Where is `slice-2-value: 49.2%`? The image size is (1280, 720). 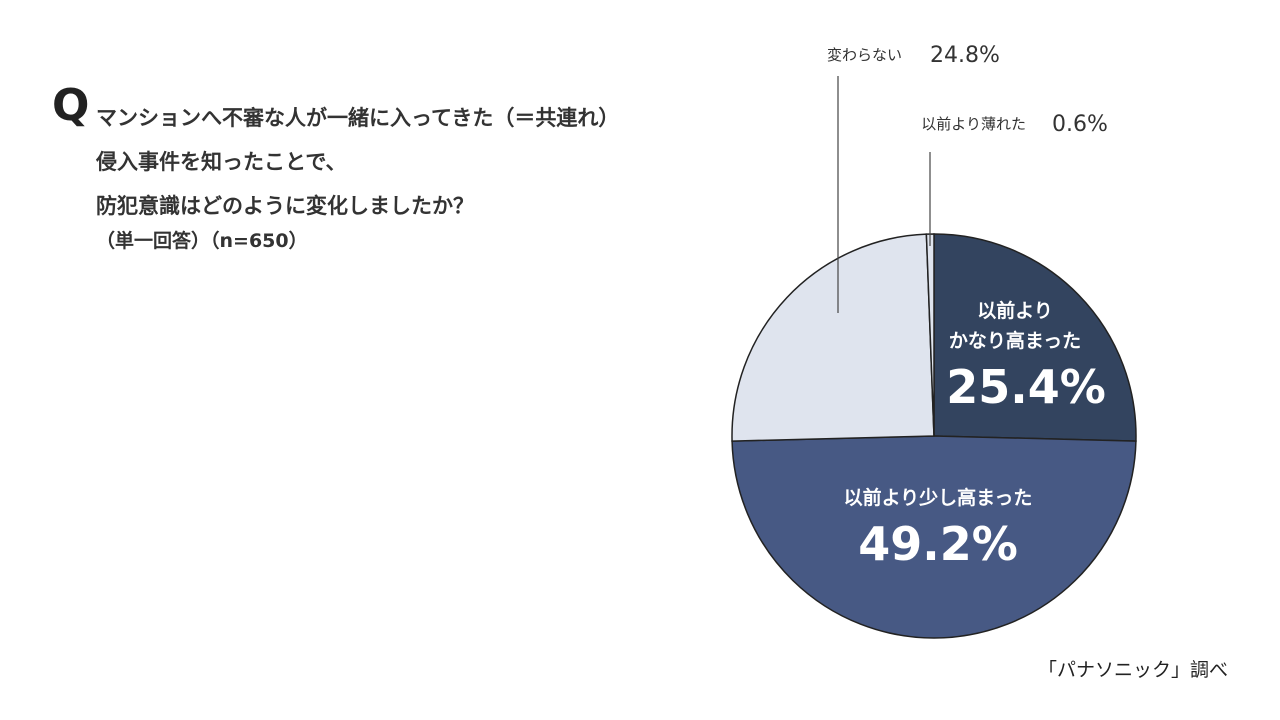 slice-2-value: 49.2% is located at coordinates (938, 544).